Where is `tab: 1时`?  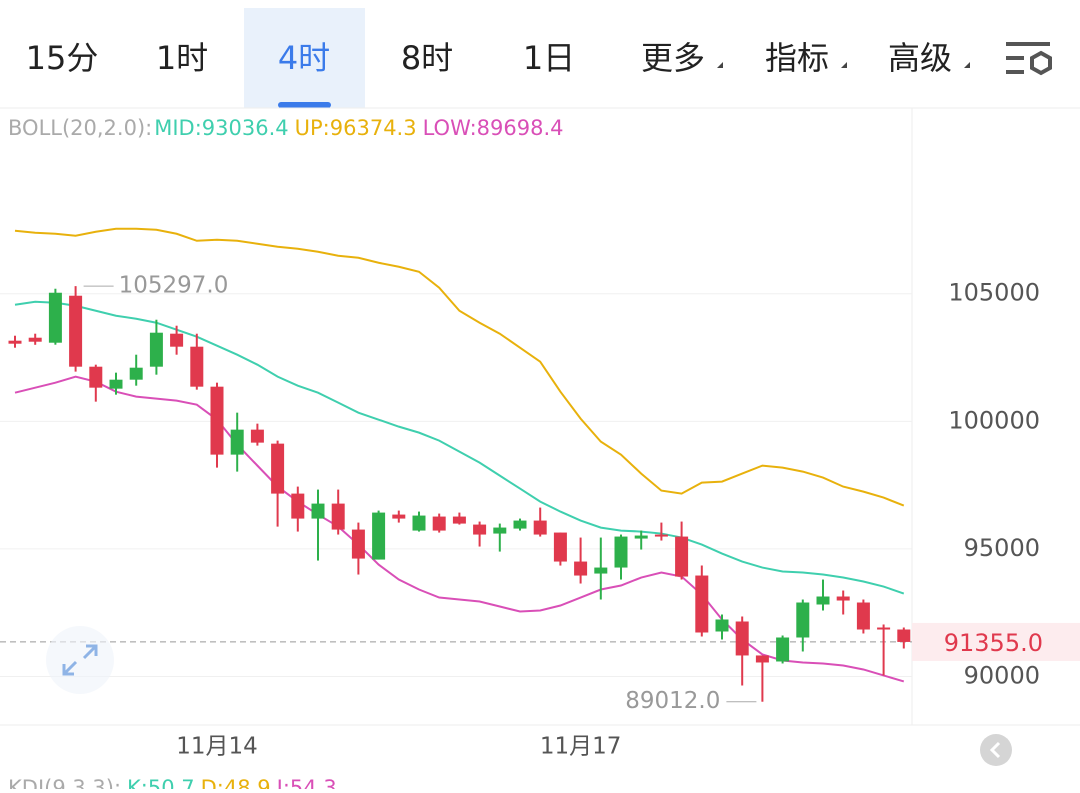
tab: 1时 is located at coordinates (182, 58).